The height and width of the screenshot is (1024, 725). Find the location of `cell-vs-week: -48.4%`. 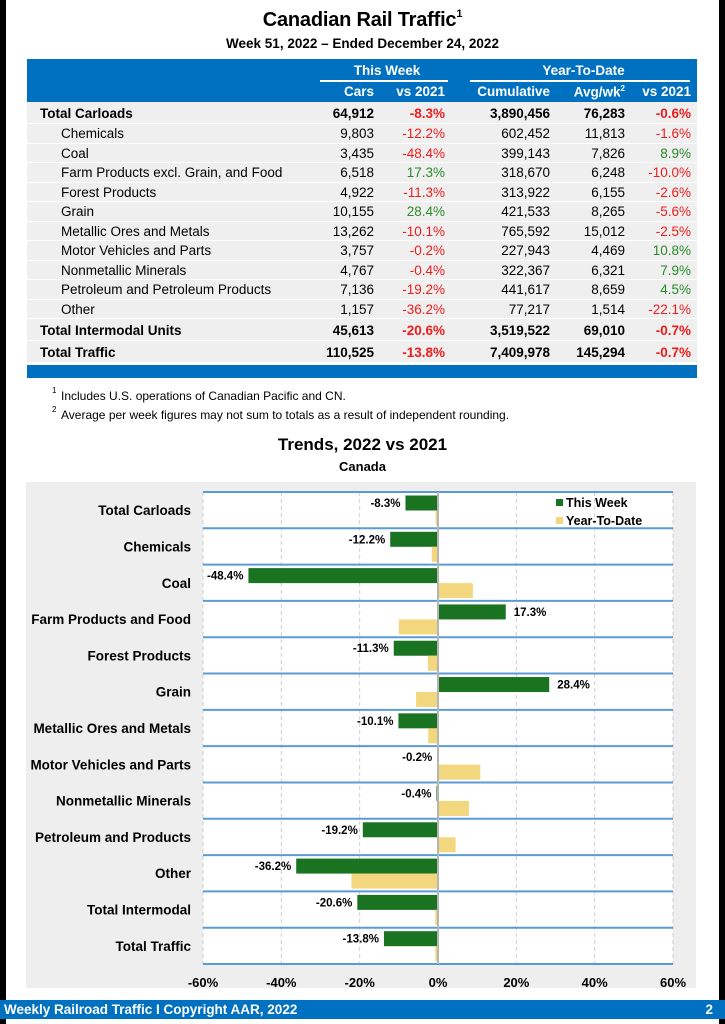

cell-vs-week: -48.4% is located at coordinates (423, 153).